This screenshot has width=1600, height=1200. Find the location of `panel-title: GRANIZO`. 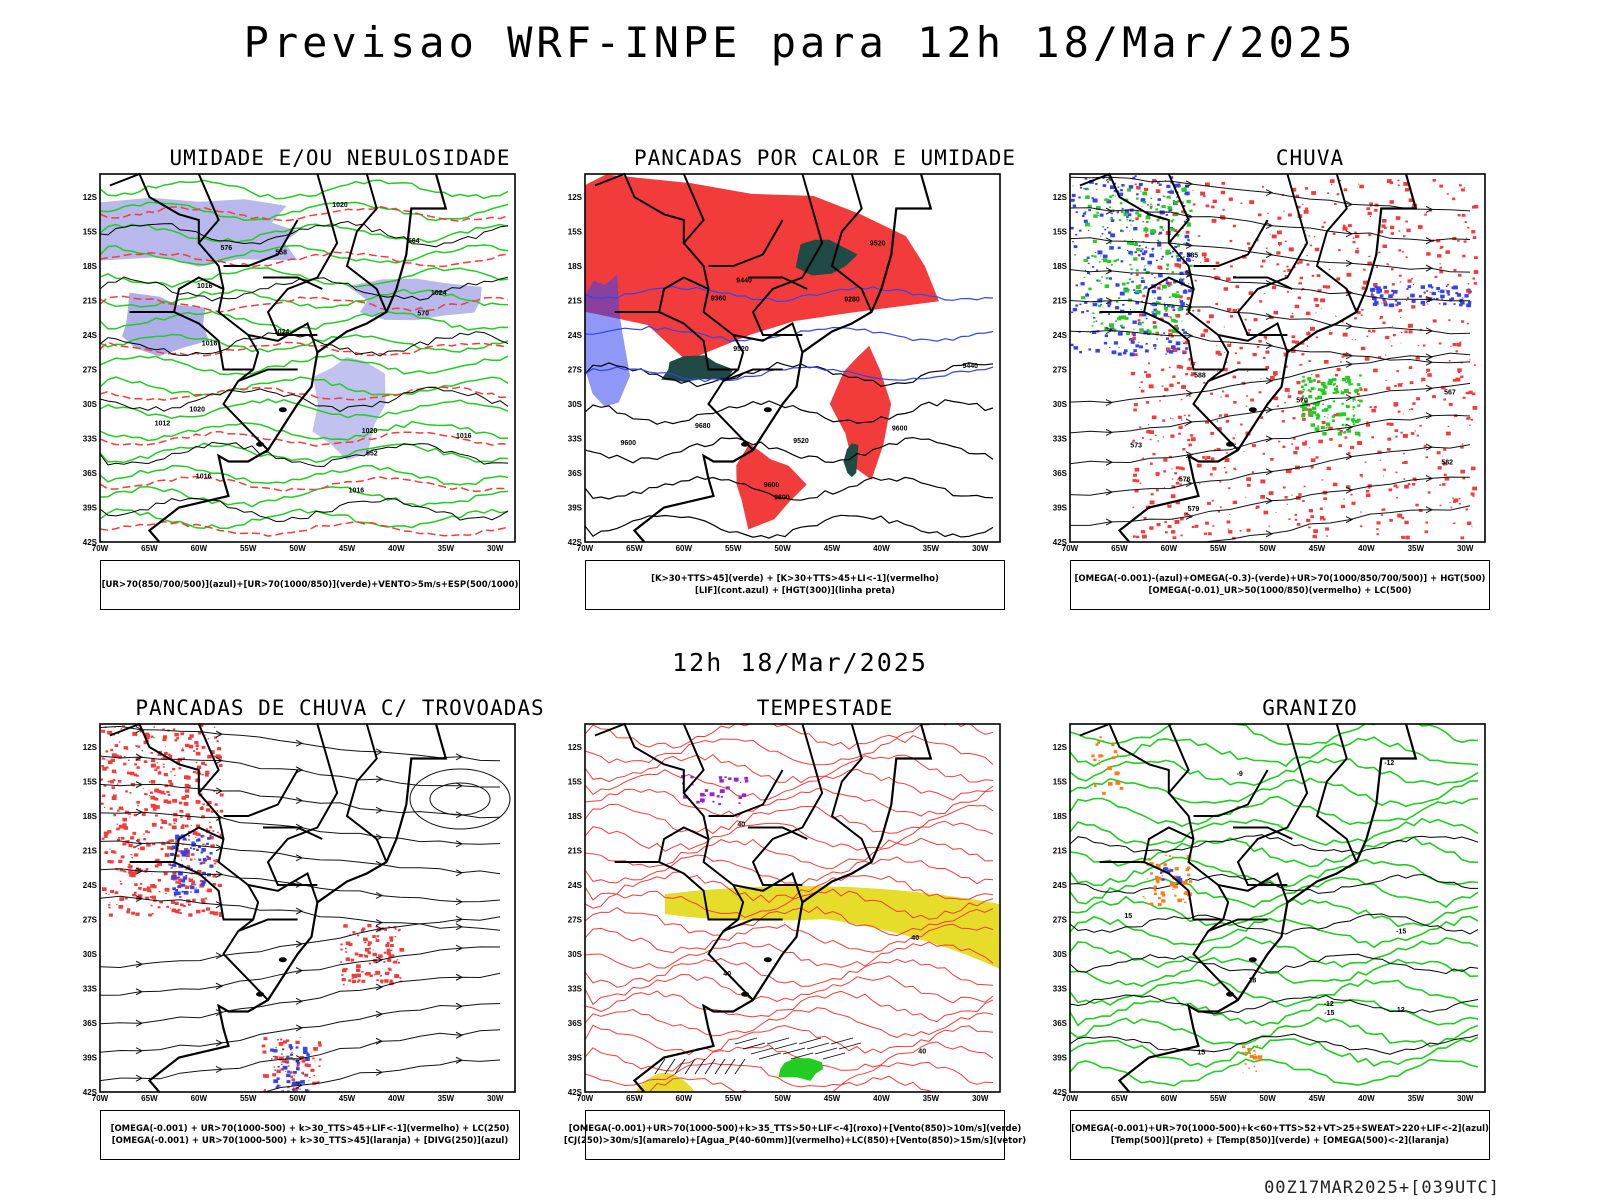

panel-title: GRANIZO is located at coordinates (1310, 708).